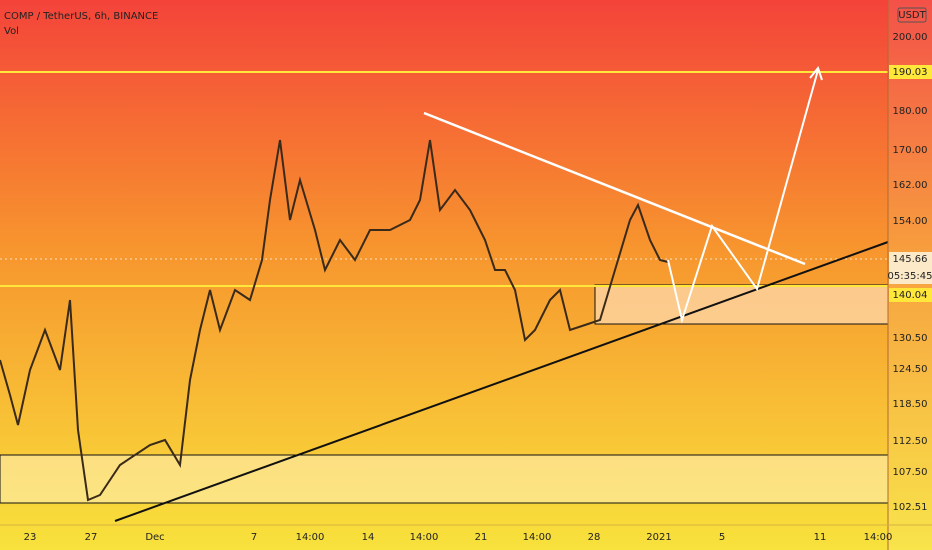  Describe the element at coordinates (910, 221) in the screenshot. I see `price-label: 154.00` at that location.